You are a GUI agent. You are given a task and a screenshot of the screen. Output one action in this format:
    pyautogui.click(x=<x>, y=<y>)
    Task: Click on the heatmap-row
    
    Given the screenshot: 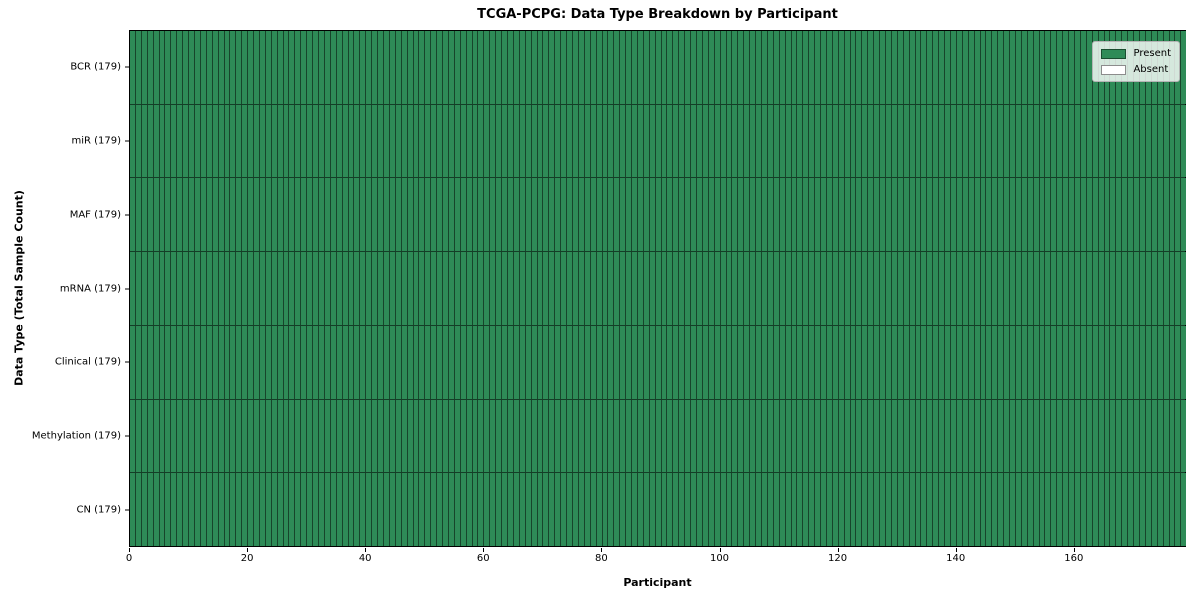 What is the action you would take?
    pyautogui.click(x=658, y=68)
    